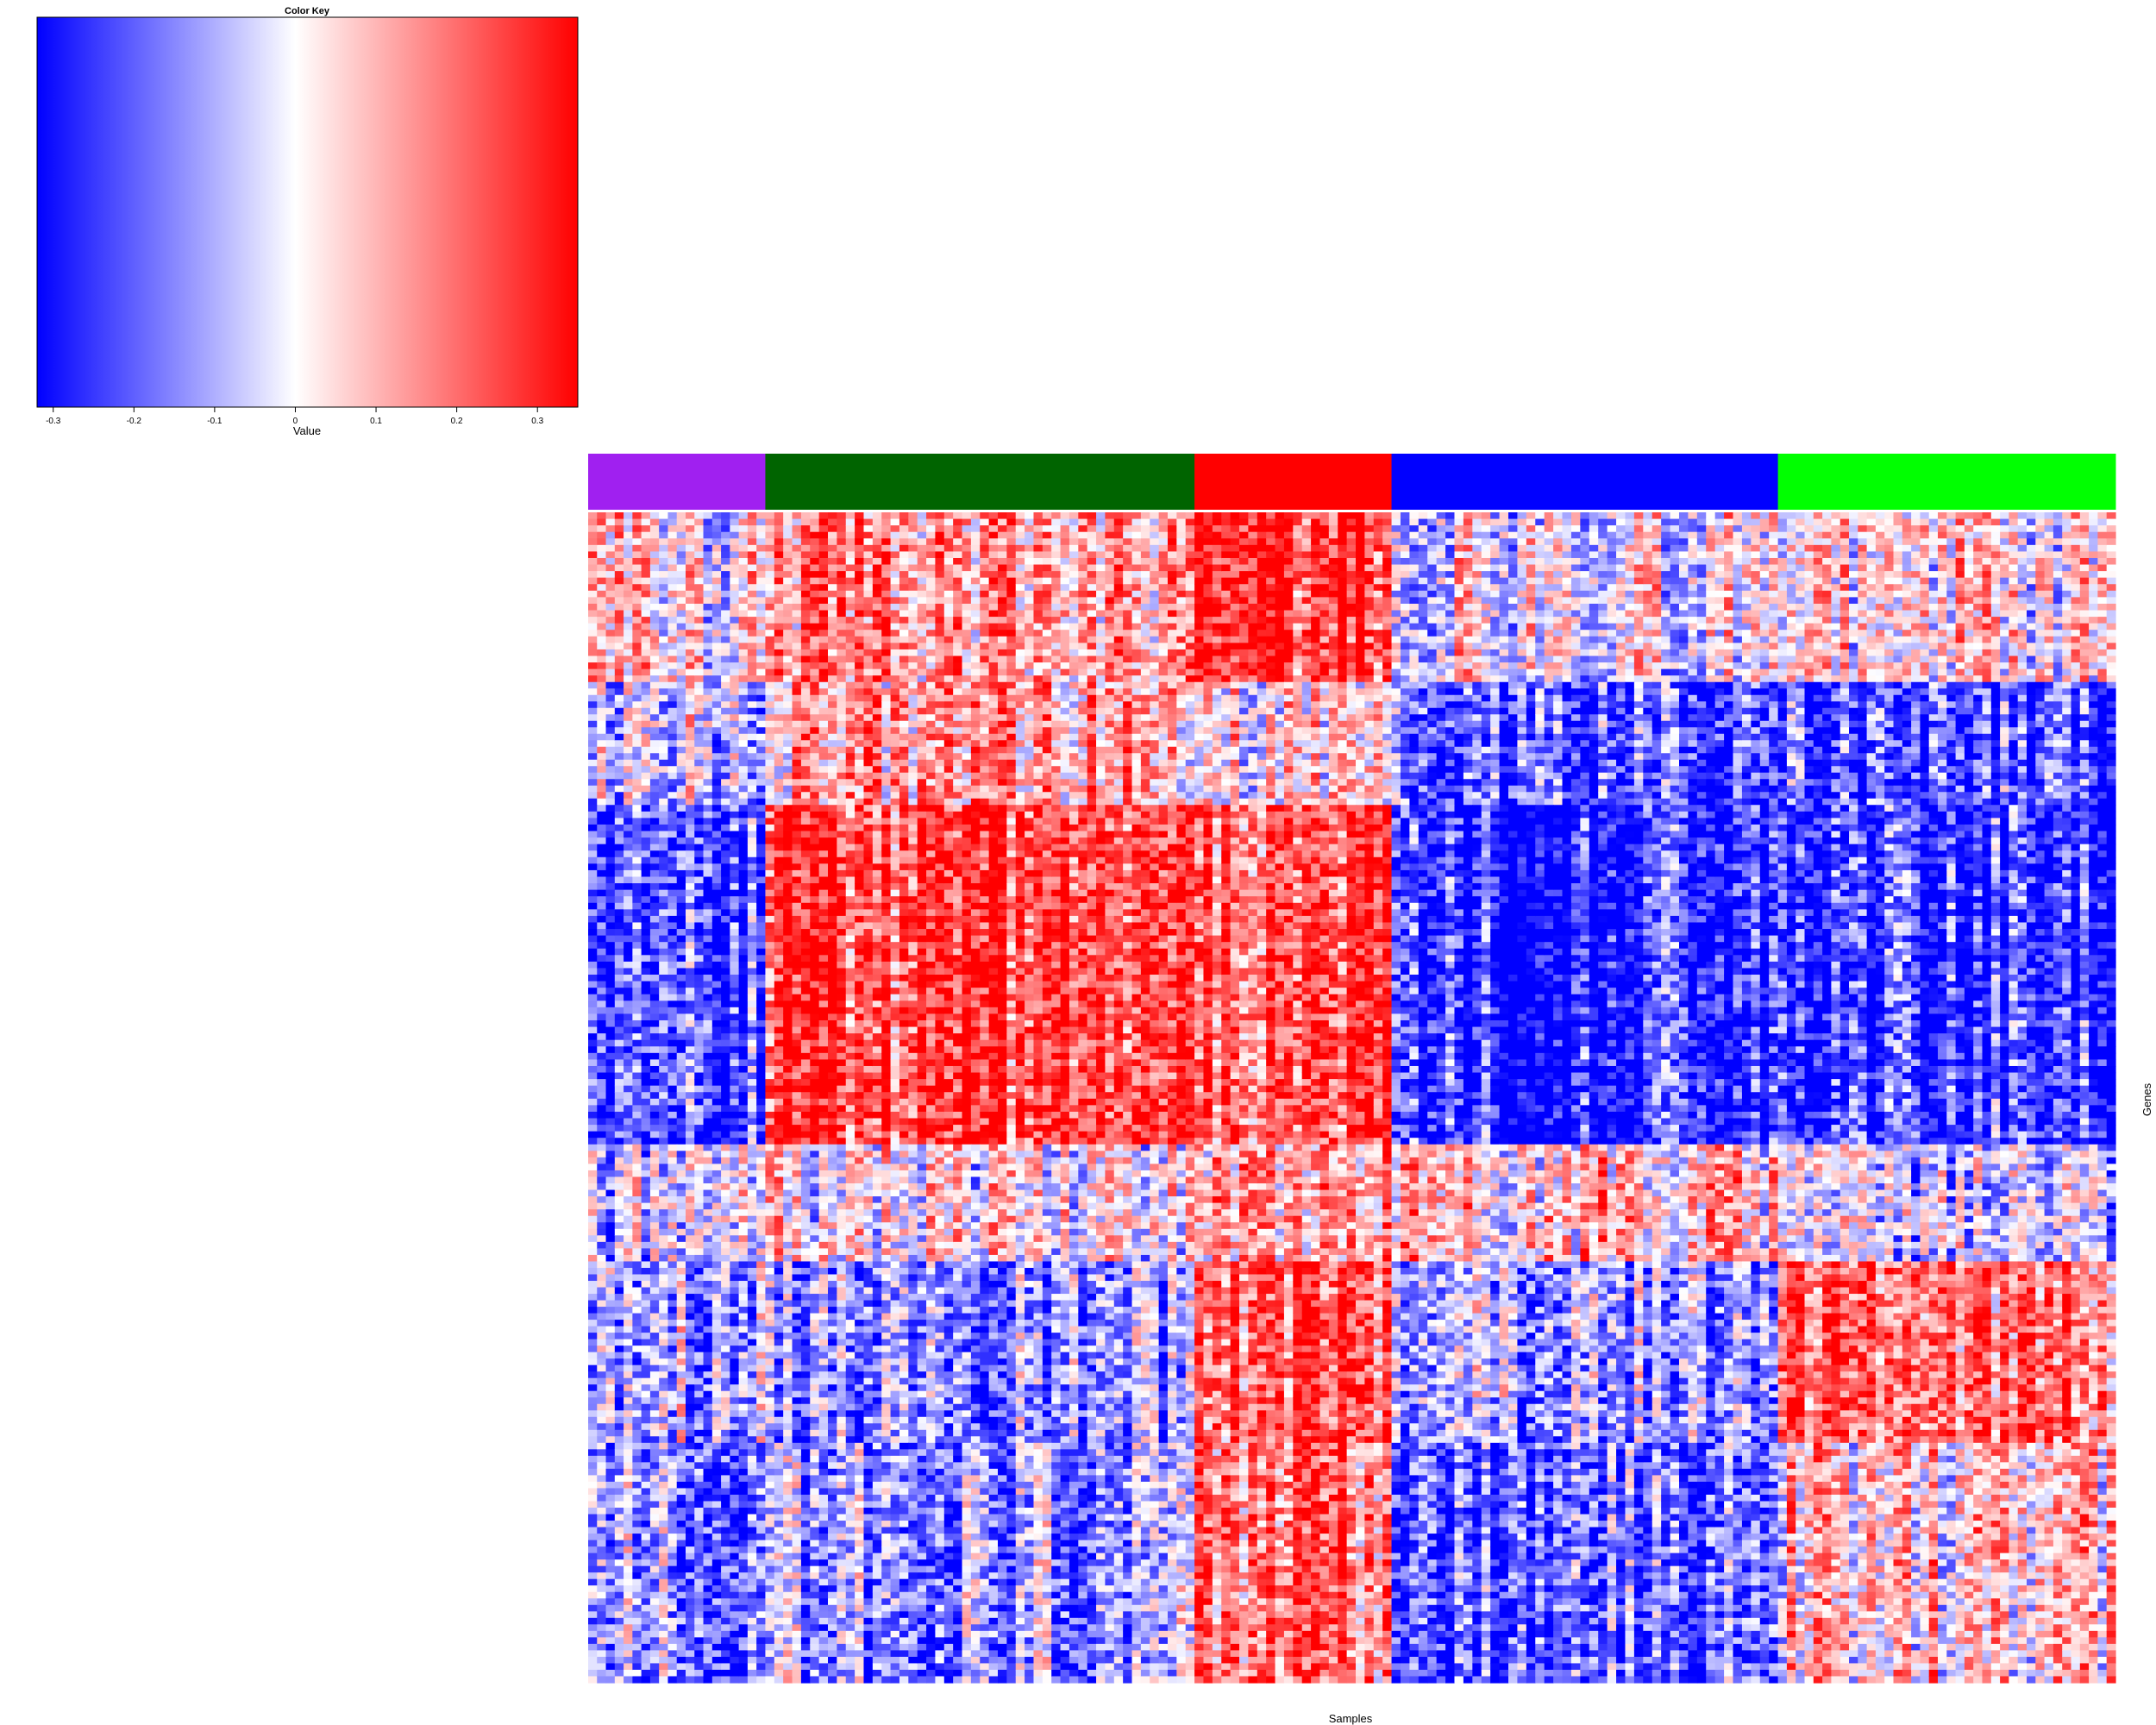 This screenshot has width=2156, height=1725. What do you see at coordinates (457, 422) in the screenshot?
I see `color-key-tick-label: 0.2` at bounding box center [457, 422].